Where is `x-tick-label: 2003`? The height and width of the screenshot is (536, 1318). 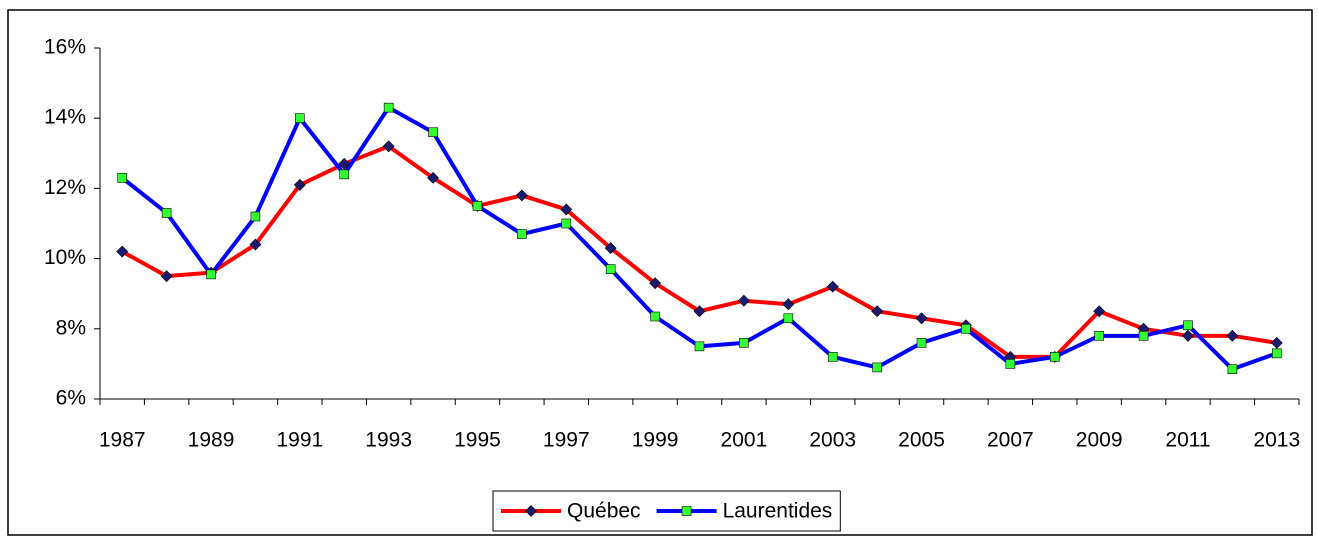 x-tick-label: 2003 is located at coordinates (832, 440).